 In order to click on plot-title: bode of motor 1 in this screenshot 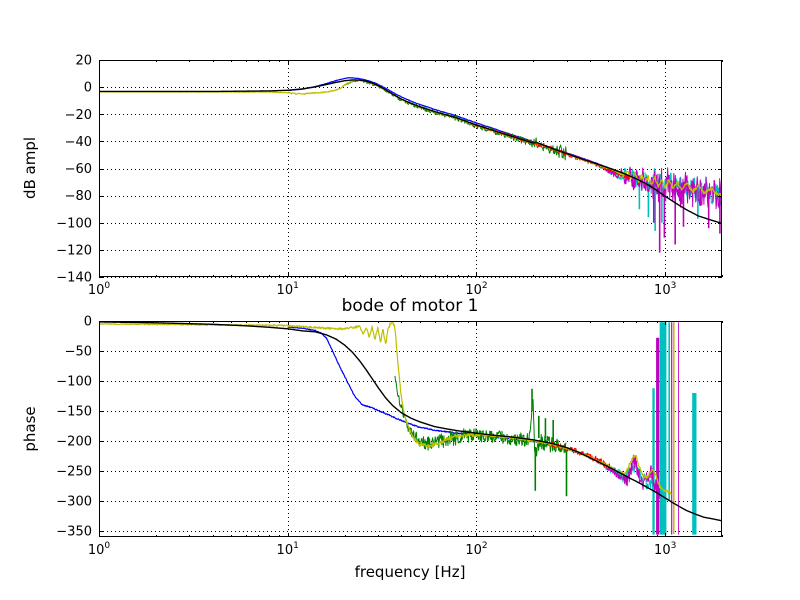, I will do `click(410, 306)`.